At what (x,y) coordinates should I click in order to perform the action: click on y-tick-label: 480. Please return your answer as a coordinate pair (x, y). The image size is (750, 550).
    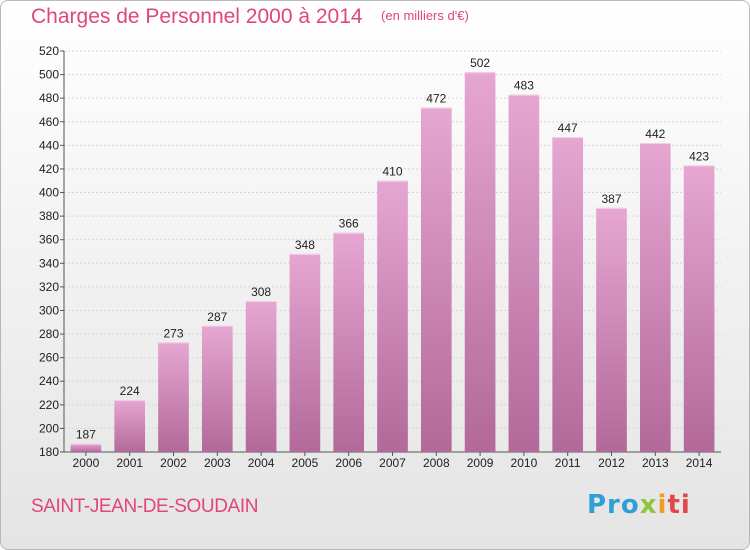
    Looking at the image, I should click on (49, 98).